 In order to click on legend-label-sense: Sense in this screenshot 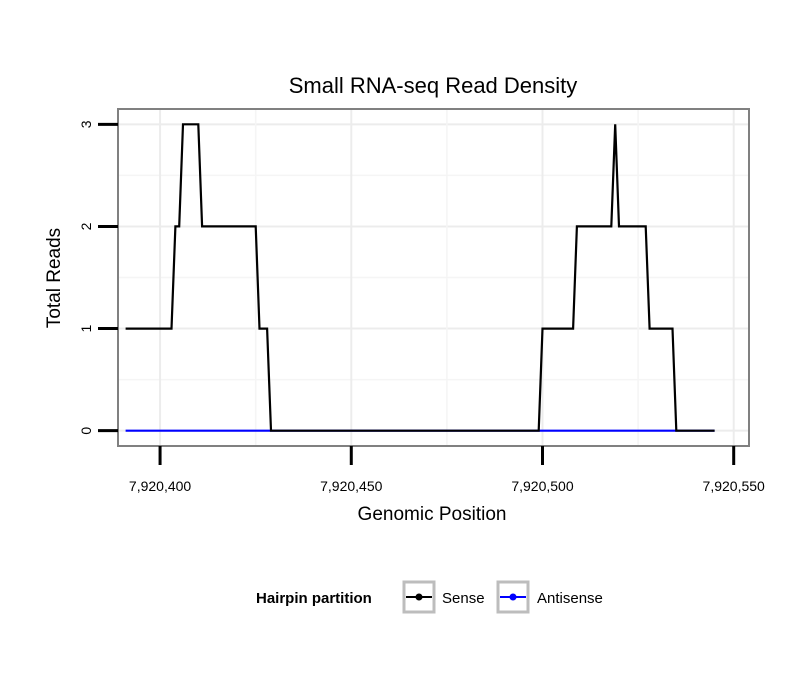, I will do `click(463, 598)`.